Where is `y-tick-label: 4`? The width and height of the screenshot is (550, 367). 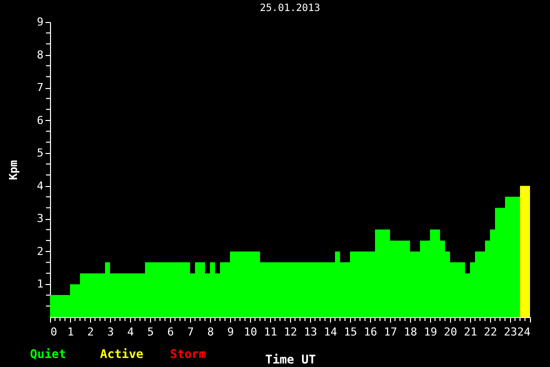 y-tick-label: 4 is located at coordinates (40, 185).